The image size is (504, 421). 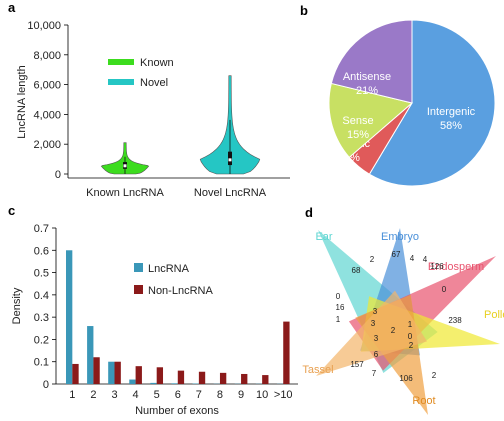 What do you see at coordinates (304, 10) in the screenshot?
I see `panel-b-label: b` at bounding box center [304, 10].